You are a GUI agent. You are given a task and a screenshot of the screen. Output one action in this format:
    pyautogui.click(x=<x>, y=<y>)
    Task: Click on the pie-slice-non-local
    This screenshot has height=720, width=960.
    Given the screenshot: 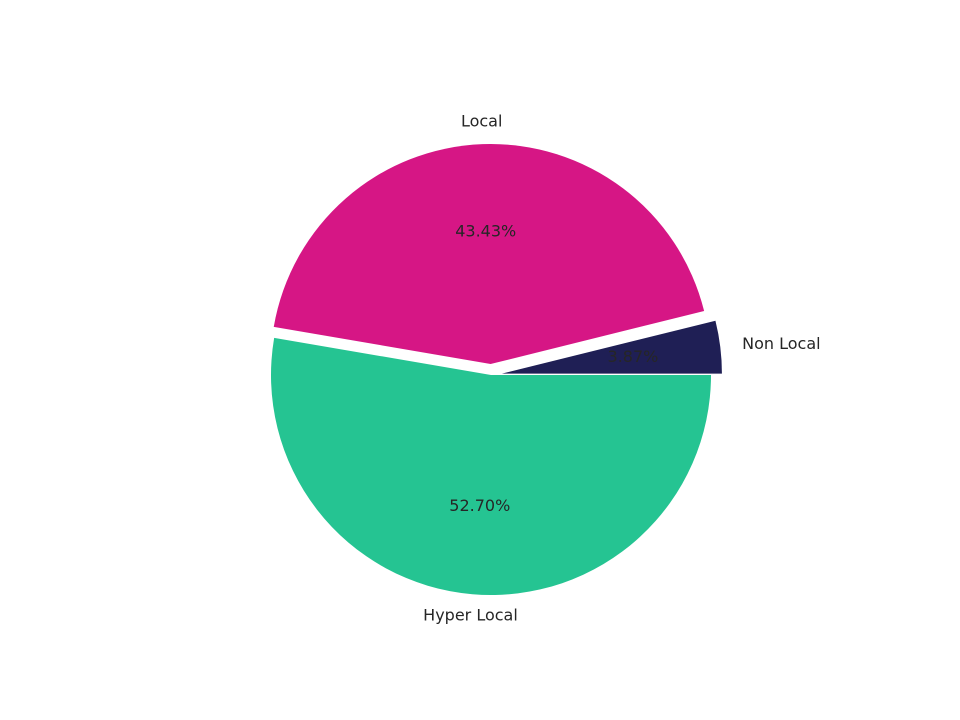 What is the action you would take?
    pyautogui.click(x=611, y=347)
    